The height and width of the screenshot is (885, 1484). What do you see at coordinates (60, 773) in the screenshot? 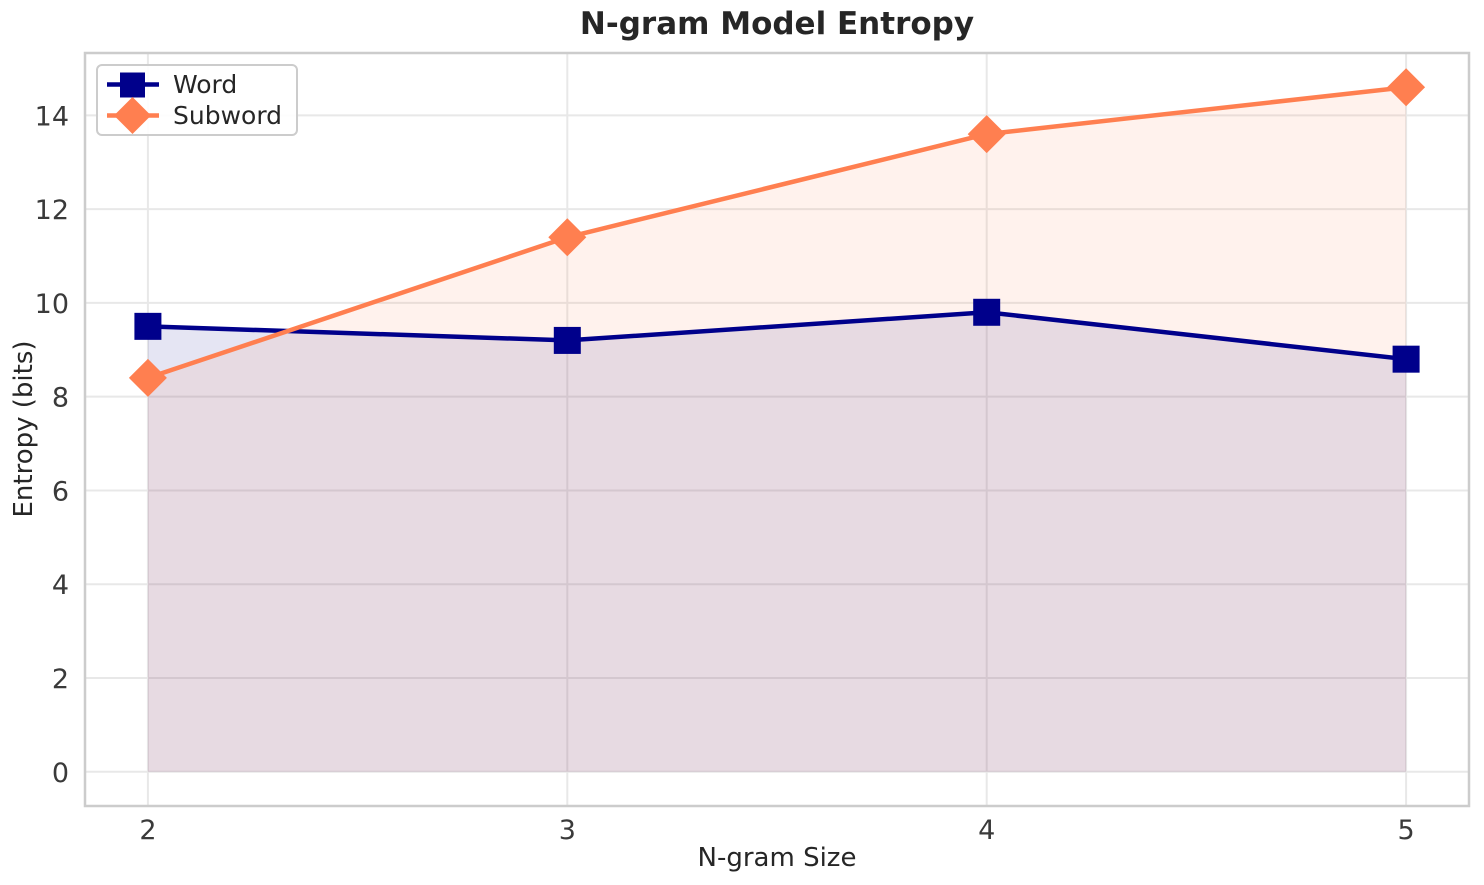
I see `y-tick-label: 0` at bounding box center [60, 773].